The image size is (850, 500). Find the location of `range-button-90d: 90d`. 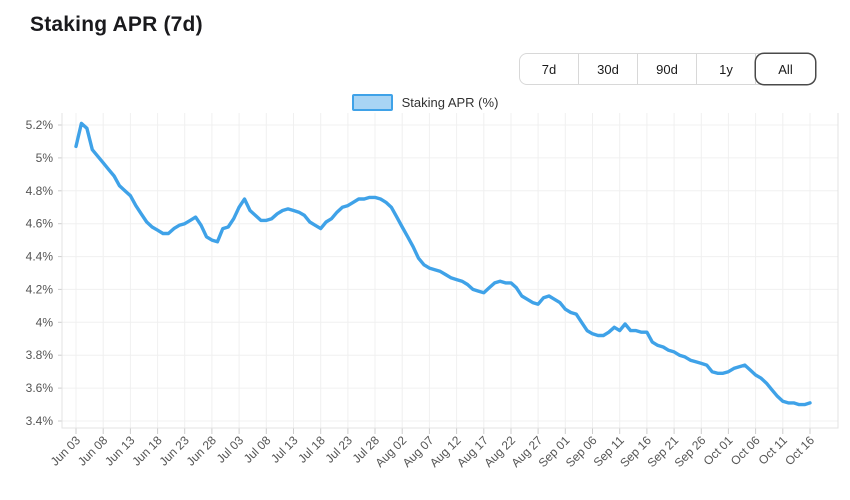

range-button-90d: 90d is located at coordinates (667, 69).